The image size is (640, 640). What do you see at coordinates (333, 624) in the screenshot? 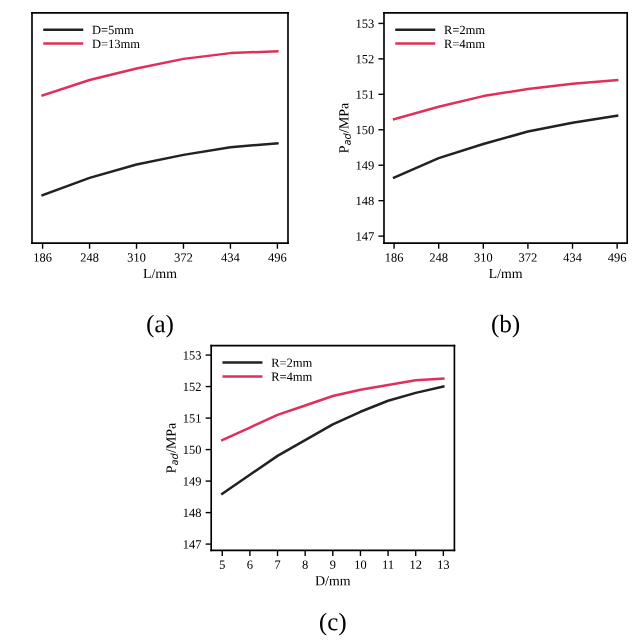
I see `text: (c)` at bounding box center [333, 624].